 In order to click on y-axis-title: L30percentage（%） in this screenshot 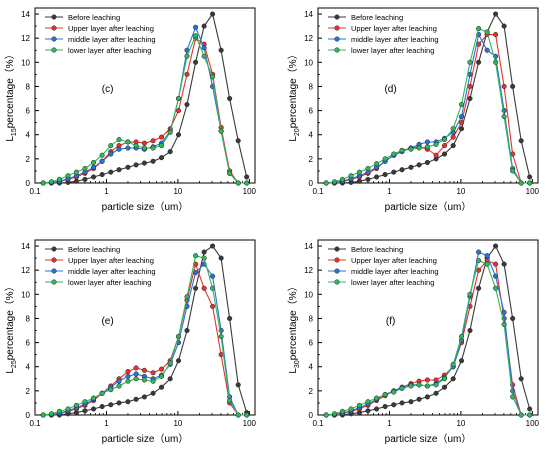, I will do `click(294, 327)`.